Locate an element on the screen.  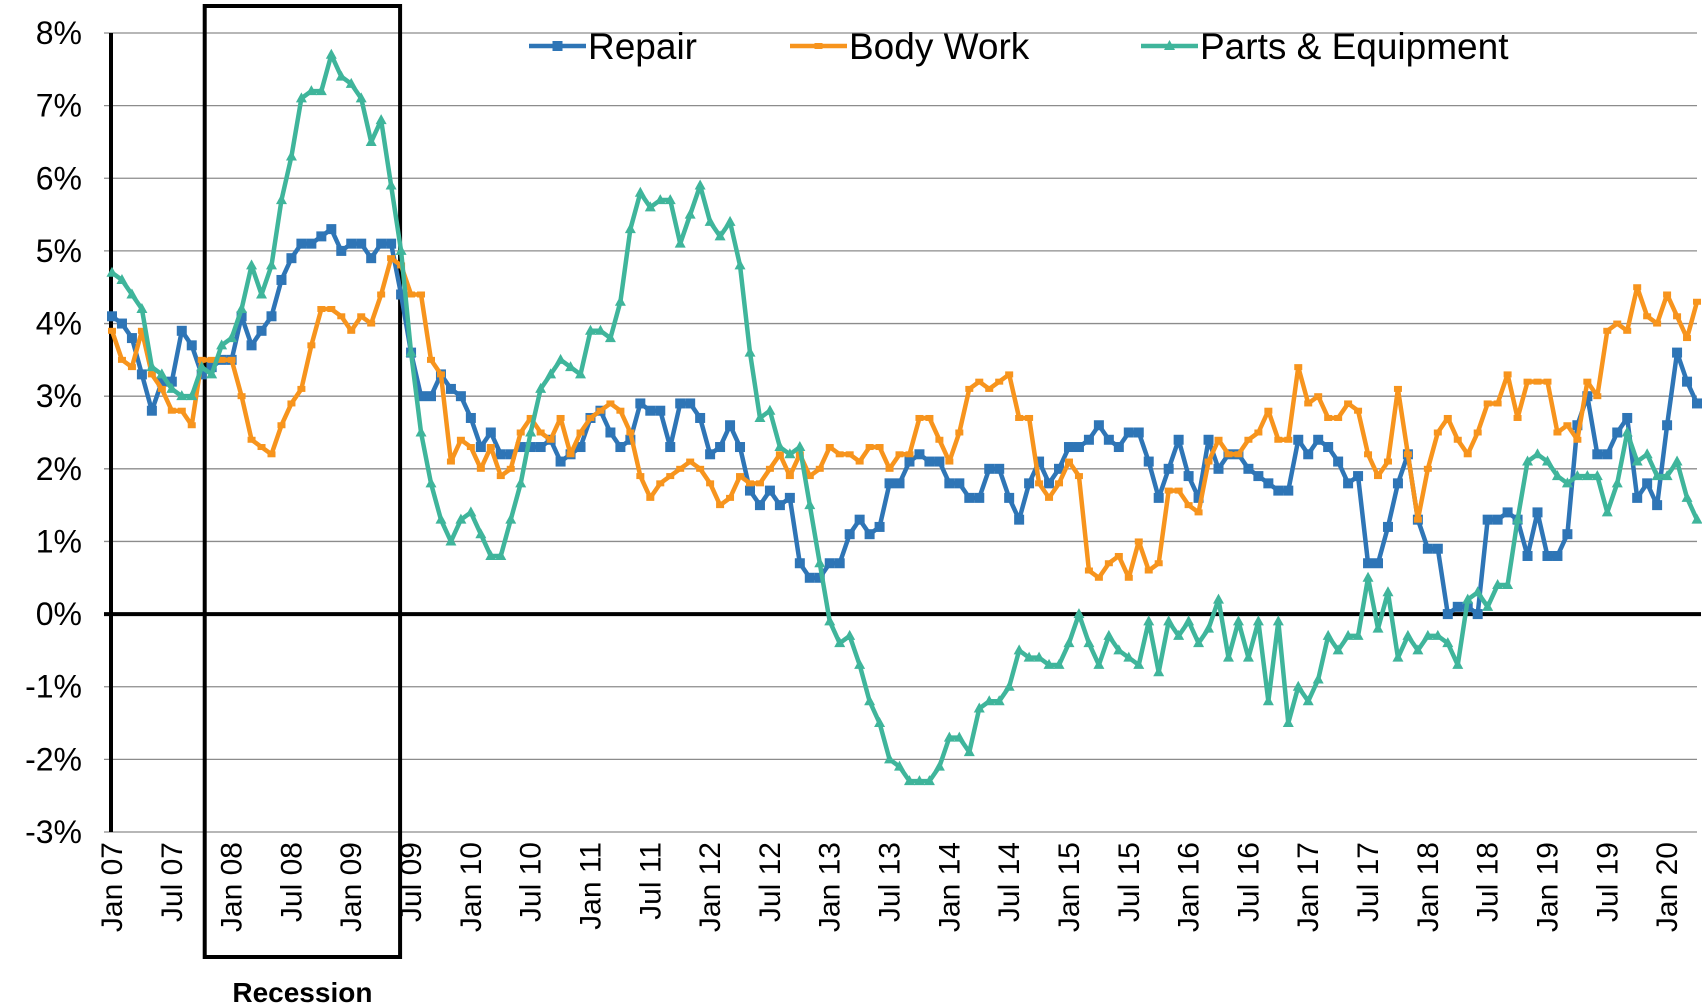
x-tick-label: Jul 19 is located at coordinates (1607, 882).